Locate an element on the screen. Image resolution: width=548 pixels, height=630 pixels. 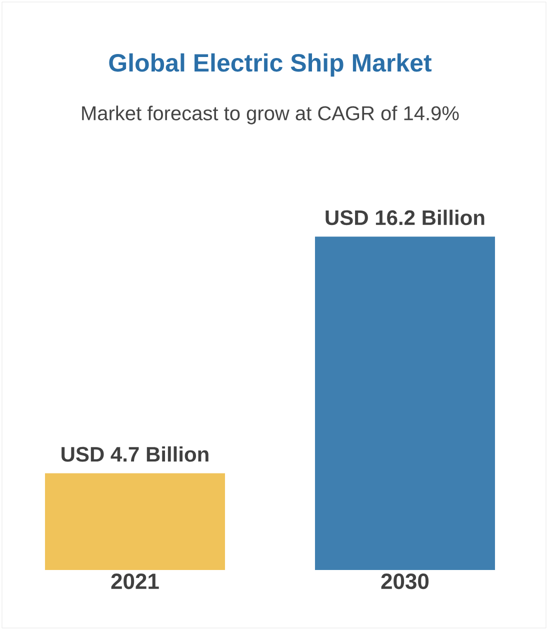
data-label: USD 16.2 Billion is located at coordinates (405, 218).